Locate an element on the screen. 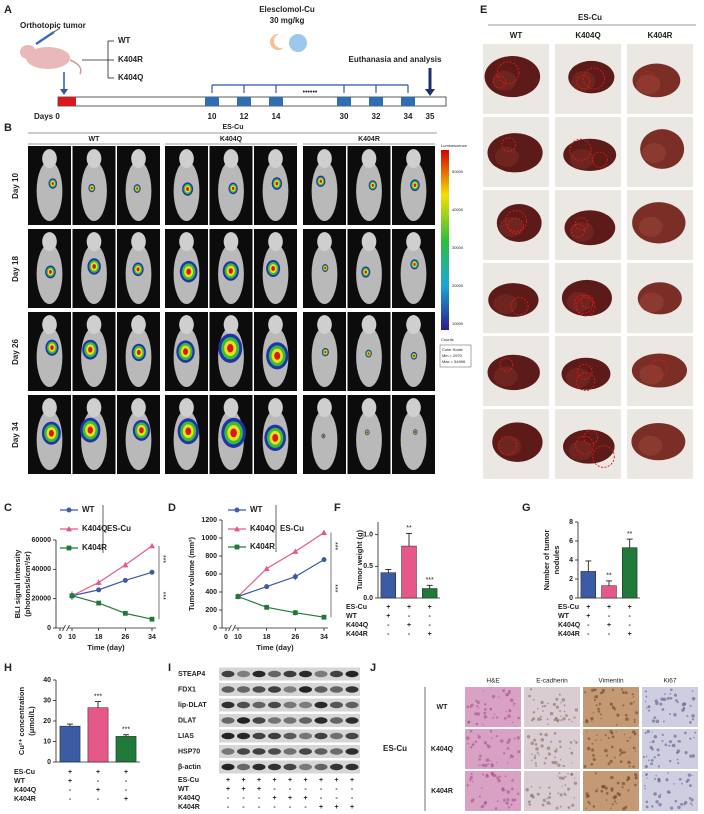  model-label: Orthotopic tumor is located at coordinates (53, 25).